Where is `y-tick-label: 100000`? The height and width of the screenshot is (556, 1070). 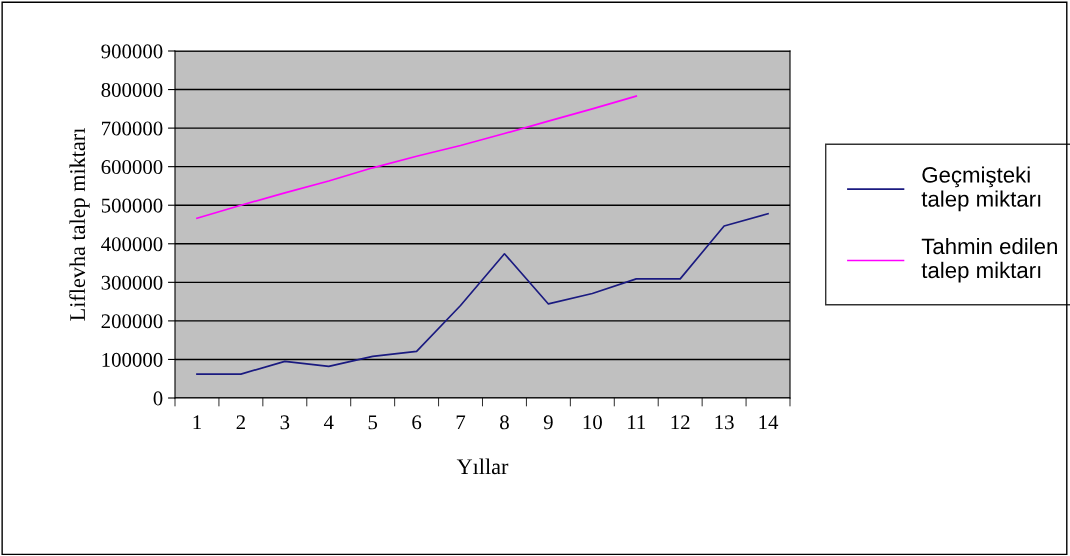 y-tick-label: 100000 is located at coordinates (132, 359).